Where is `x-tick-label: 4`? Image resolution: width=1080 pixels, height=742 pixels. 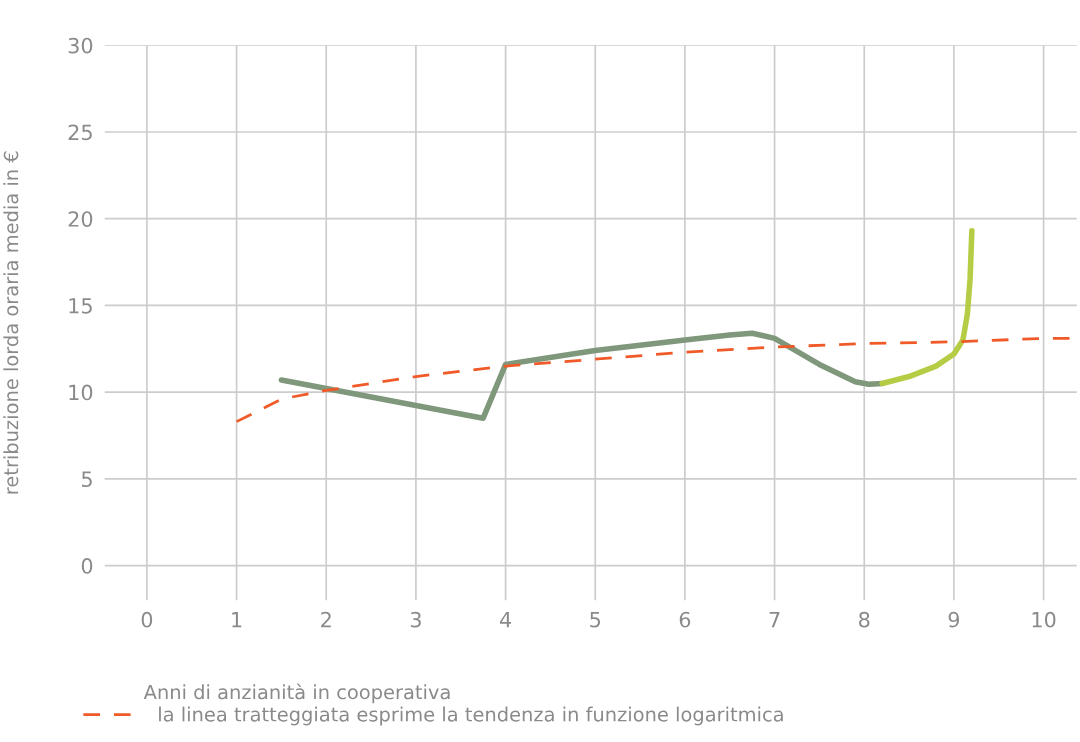
x-tick-label: 4 is located at coordinates (505, 620).